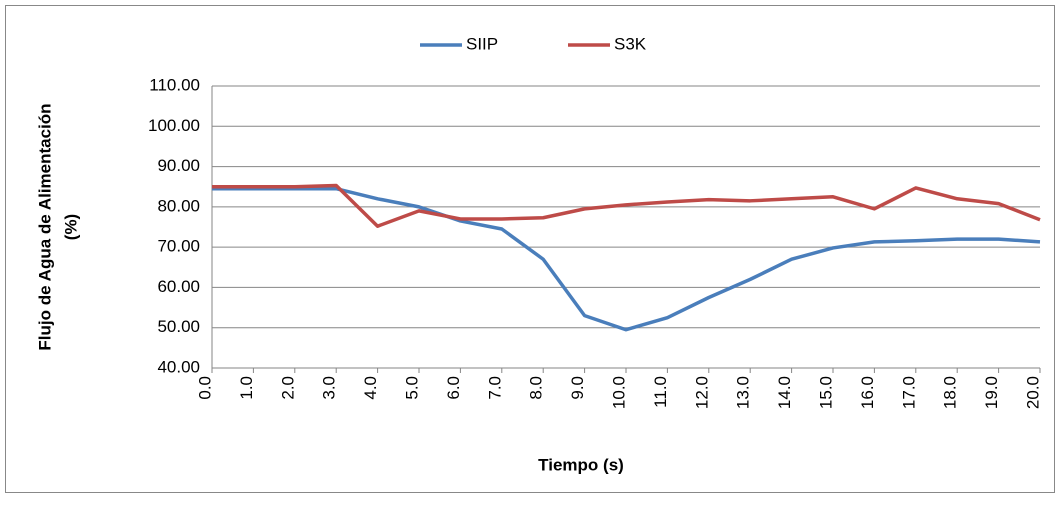 This screenshot has height=505, width=1061. What do you see at coordinates (453, 388) in the screenshot?
I see `x-tick-label: 6.0` at bounding box center [453, 388].